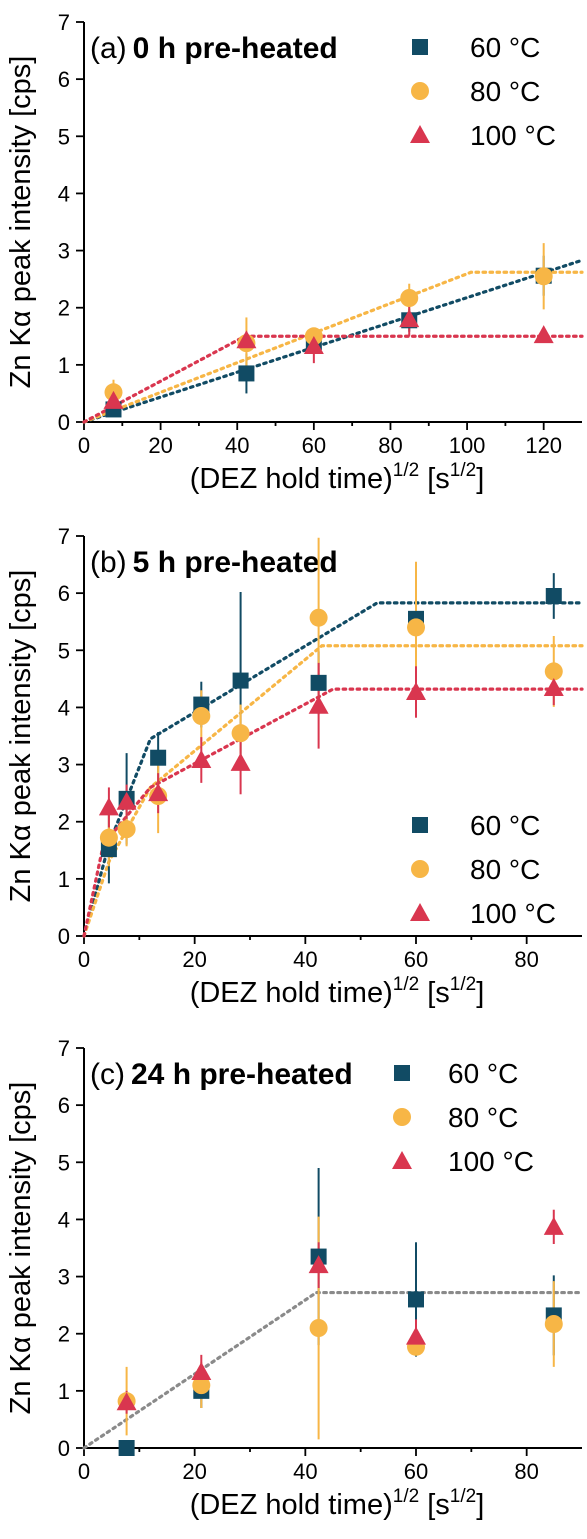 The width and height of the screenshot is (587, 1539). What do you see at coordinates (107, 1074) in the screenshot?
I see `panel-label: (c)` at bounding box center [107, 1074].